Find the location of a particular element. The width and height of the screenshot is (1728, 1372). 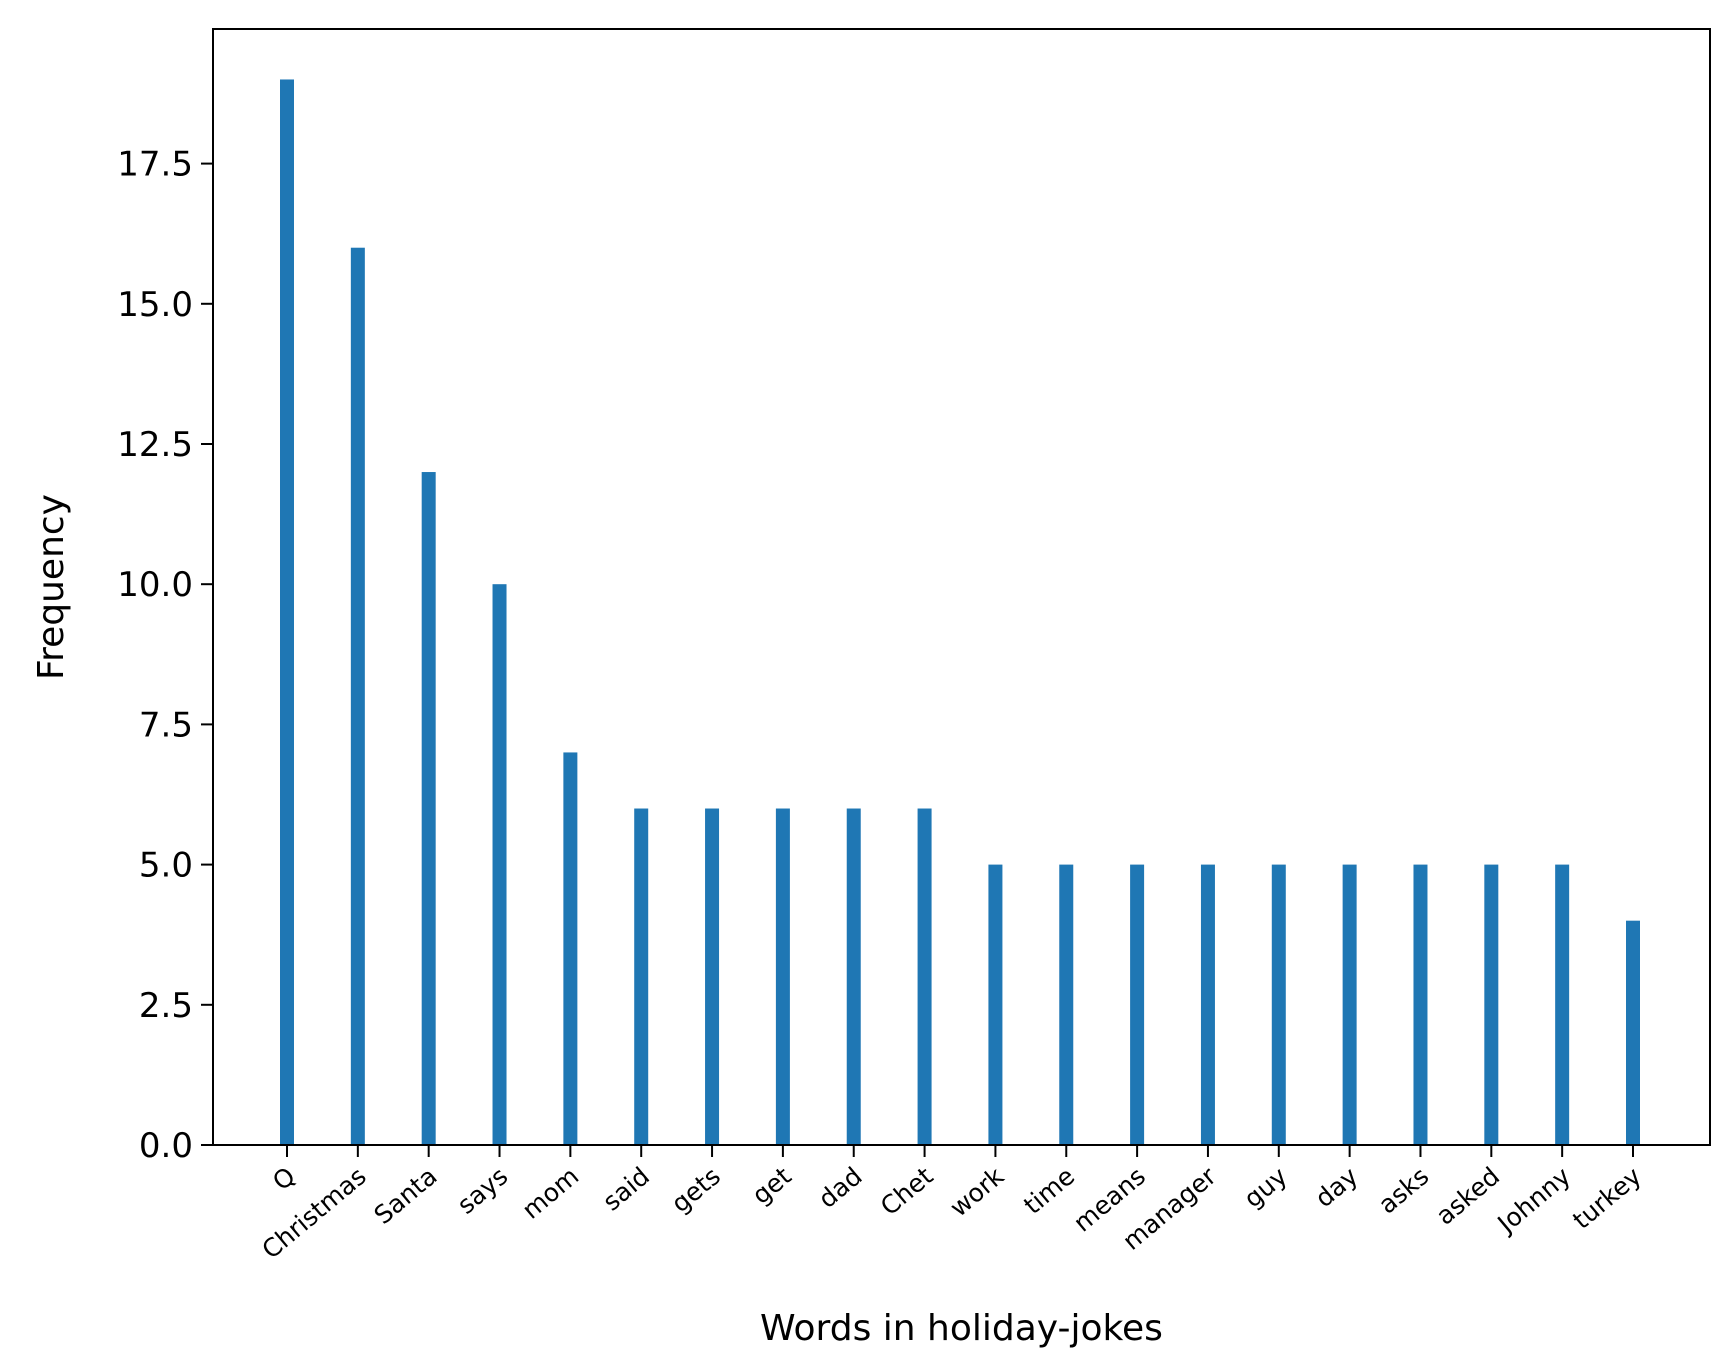

bar-manager is located at coordinates (1207, 1004).